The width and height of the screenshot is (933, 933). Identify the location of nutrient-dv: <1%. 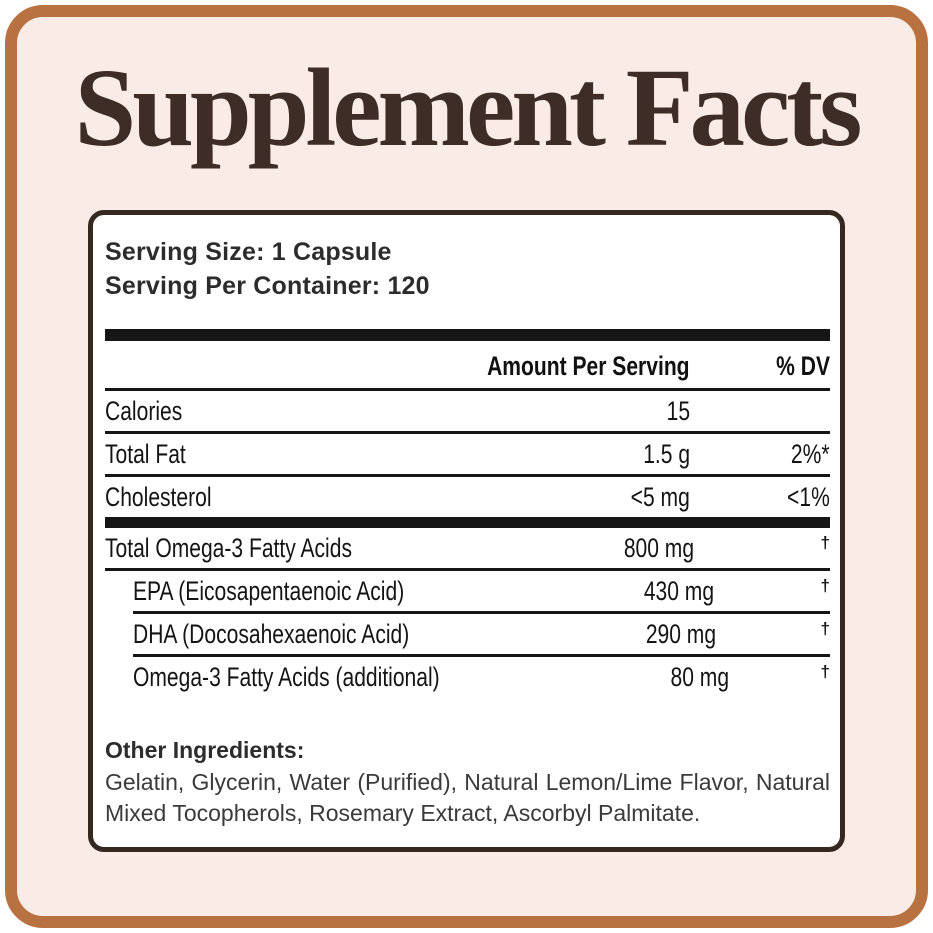
(760, 497).